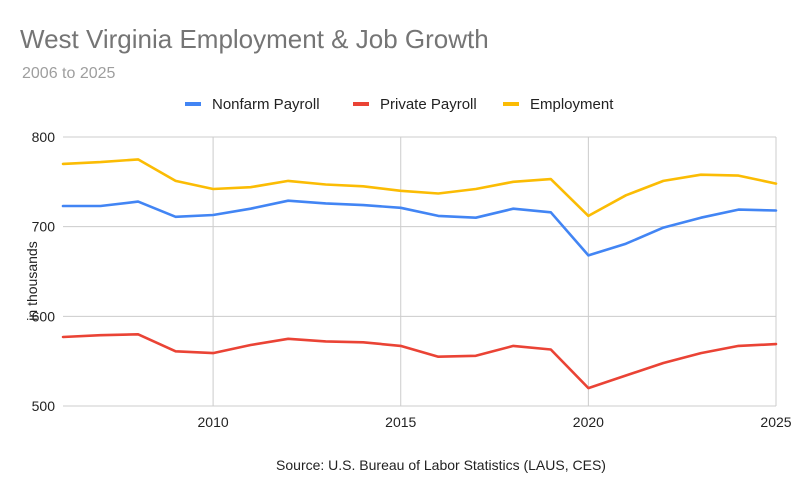  What do you see at coordinates (266, 104) in the screenshot?
I see `legend-label-nonfarm-payroll: Nonfarm Payroll` at bounding box center [266, 104].